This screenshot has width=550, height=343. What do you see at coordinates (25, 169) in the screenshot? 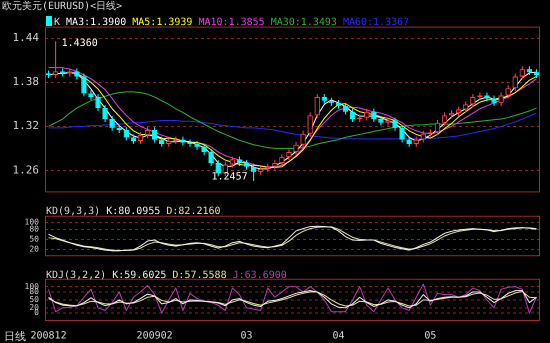
I see `y-tick-label: 1.26` at bounding box center [25, 169].